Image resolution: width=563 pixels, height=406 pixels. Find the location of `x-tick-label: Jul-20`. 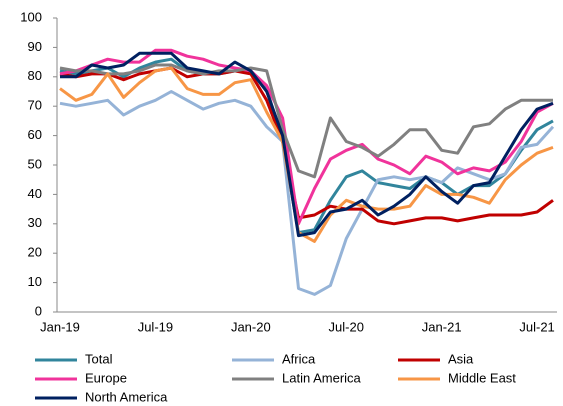

x-tick-label: Jul-20 is located at coordinates (346, 326).